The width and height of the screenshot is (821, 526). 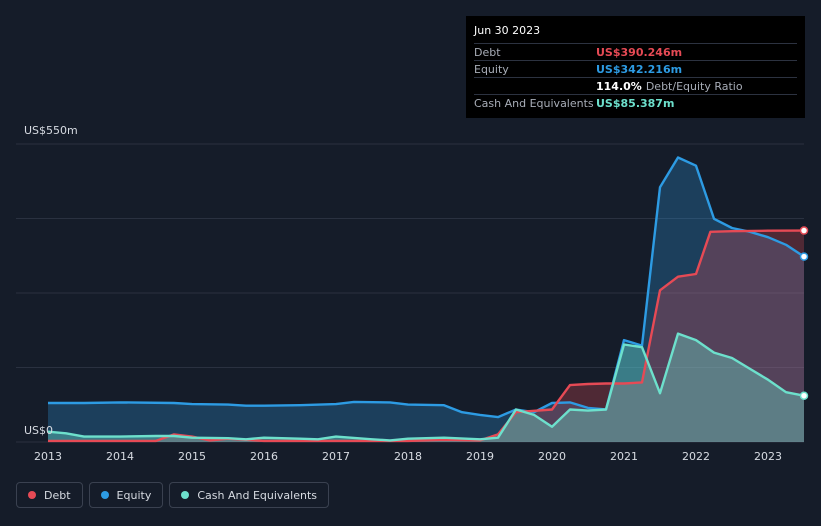 I want to click on tooltip-cash-row: Cash And Equivalents US$85.387m, so click(x=635, y=102).